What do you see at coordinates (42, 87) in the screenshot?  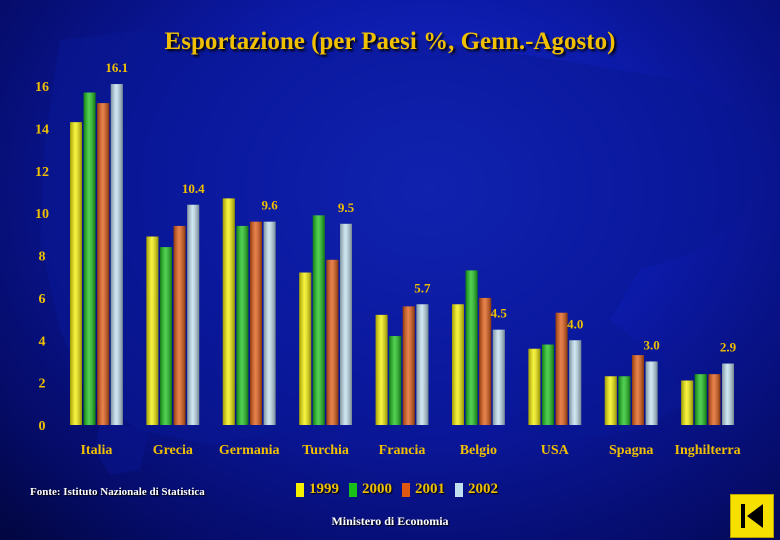 I see `y-tick-label: 16` at bounding box center [42, 87].